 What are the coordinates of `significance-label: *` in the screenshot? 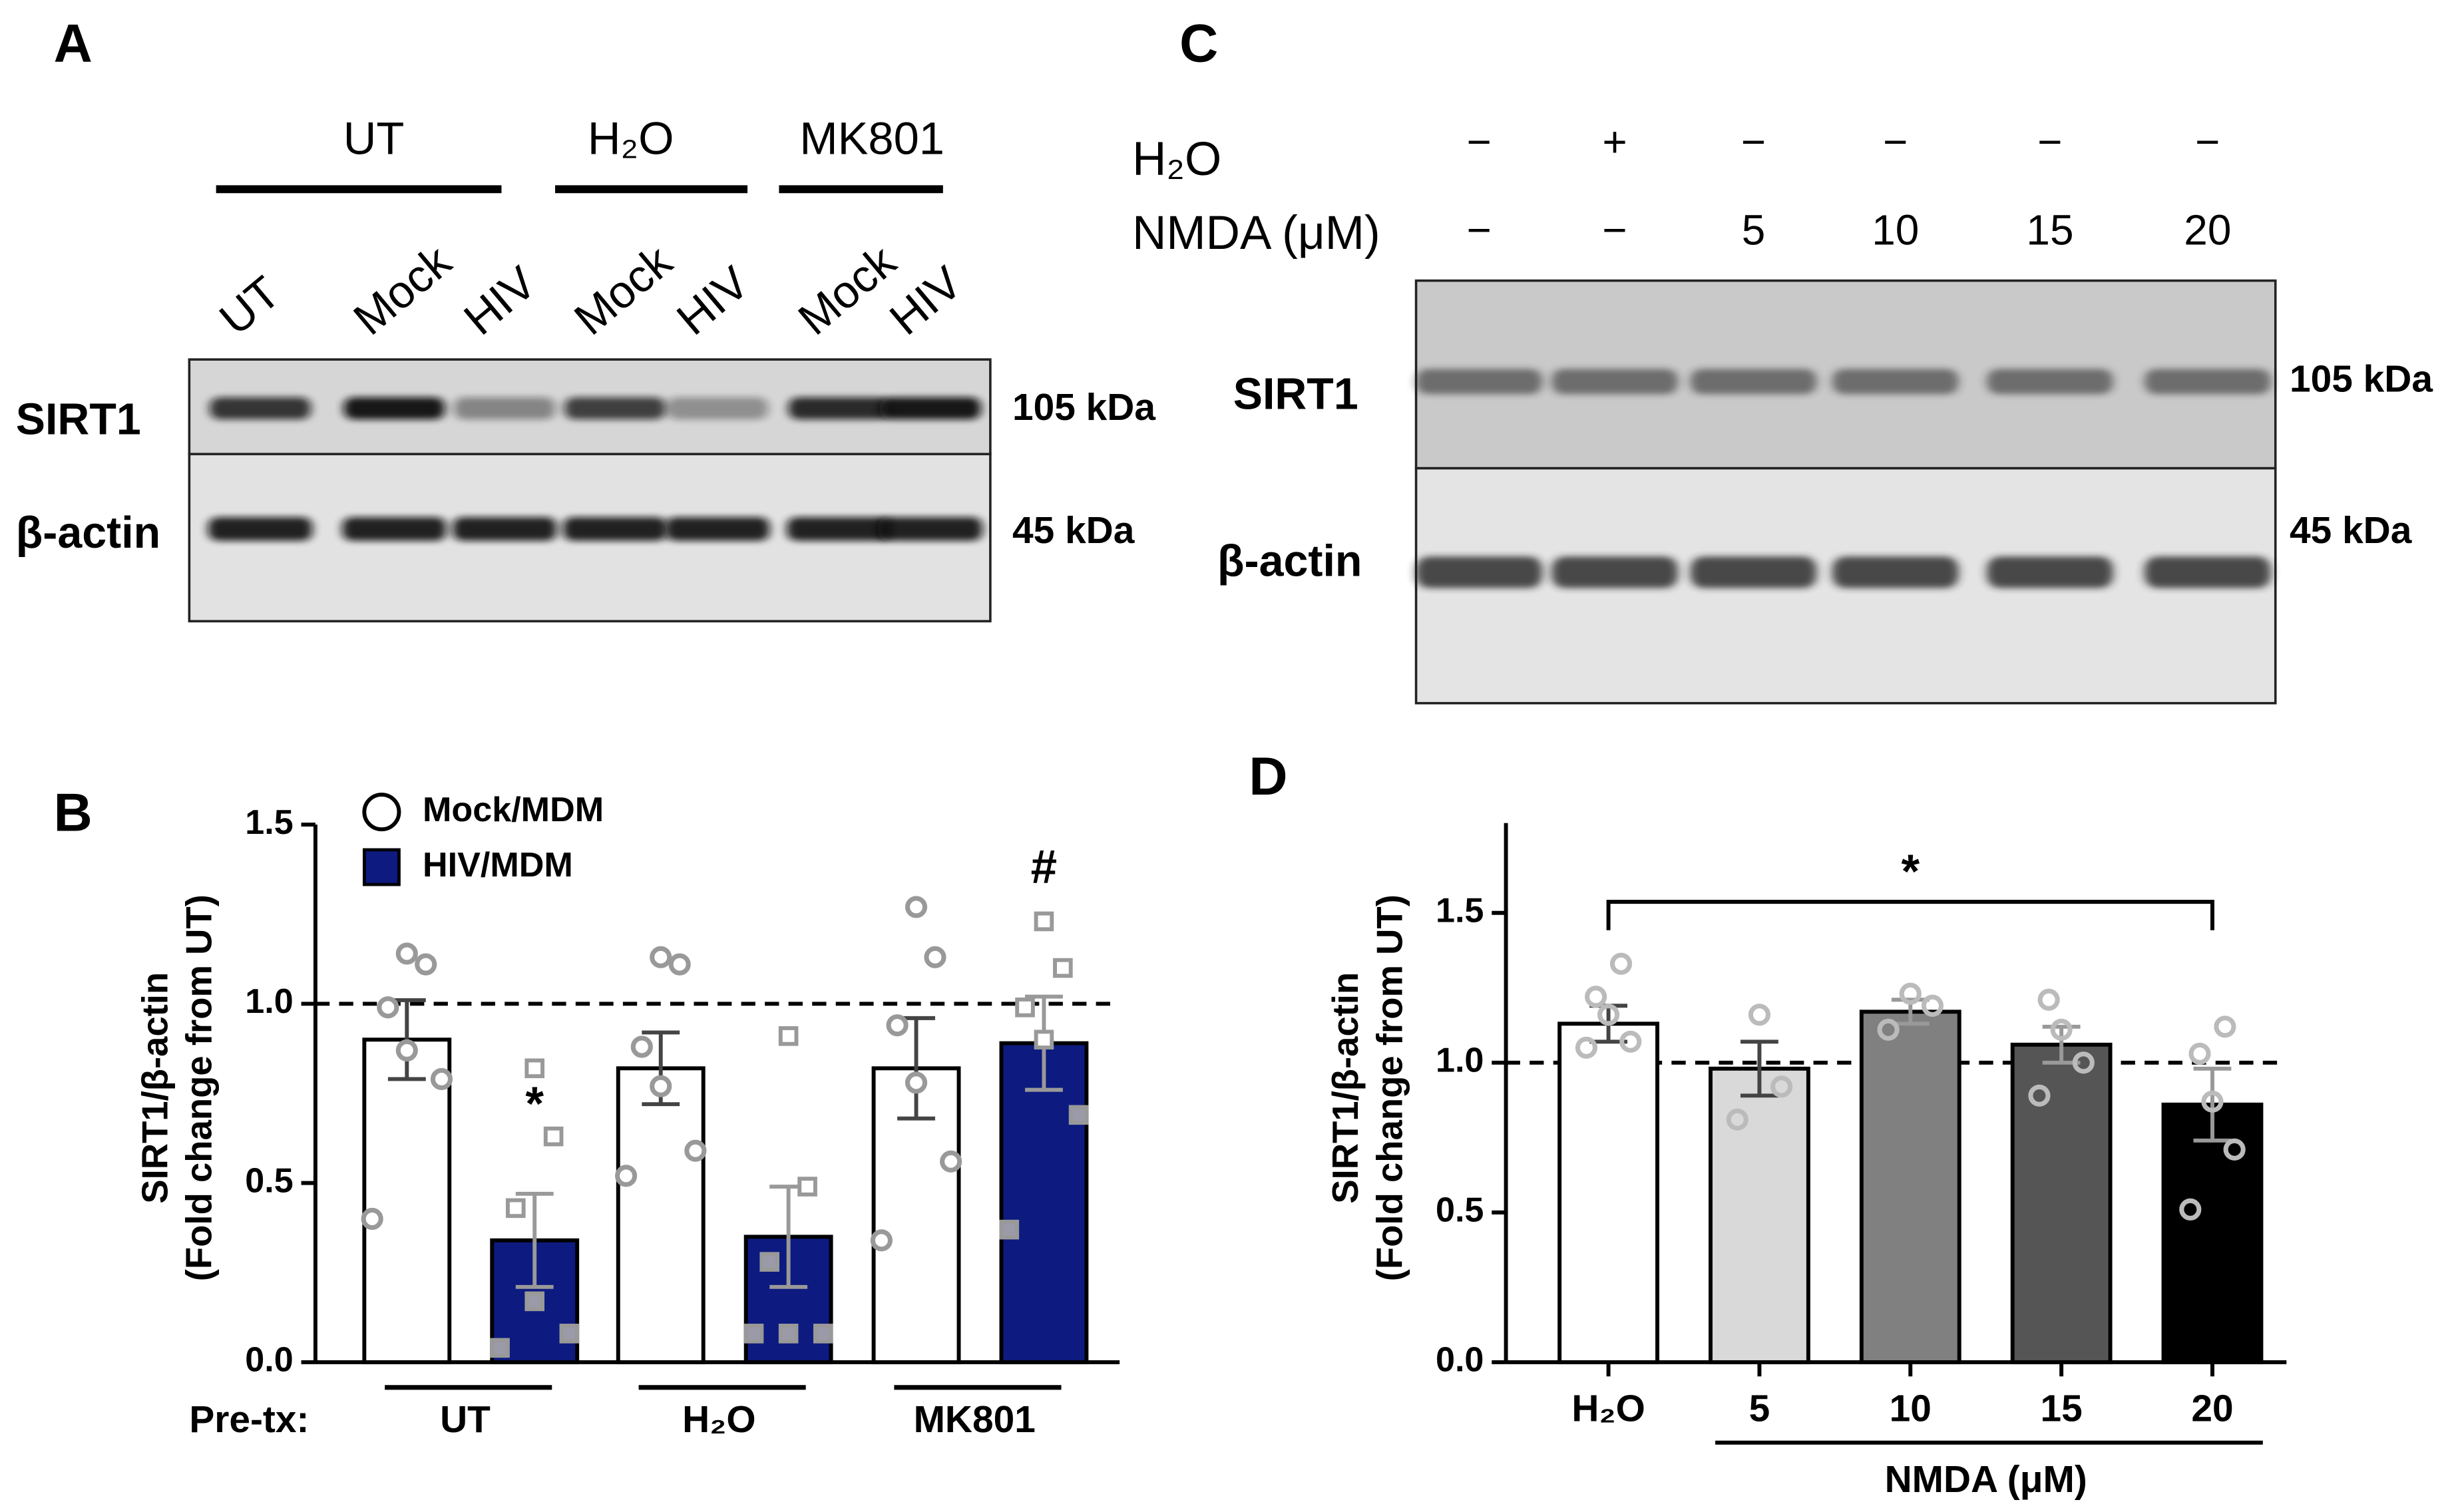 It's located at (1911, 872).